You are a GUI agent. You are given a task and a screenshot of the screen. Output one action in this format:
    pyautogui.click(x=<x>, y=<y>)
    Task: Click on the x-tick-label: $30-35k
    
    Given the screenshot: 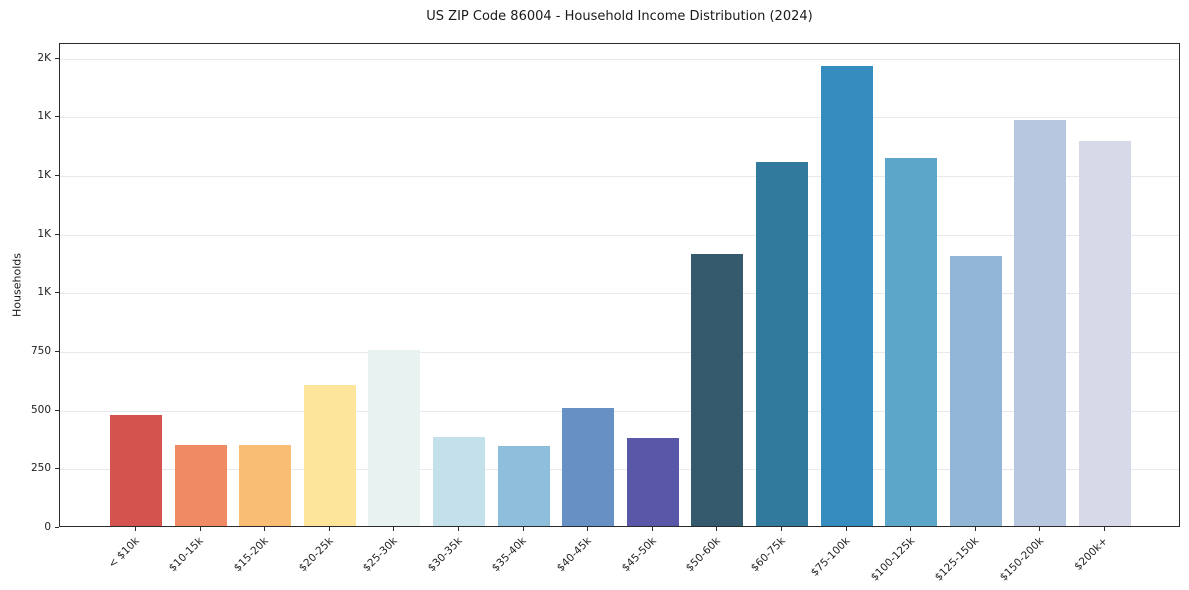 What is the action you would take?
    pyautogui.click(x=445, y=555)
    